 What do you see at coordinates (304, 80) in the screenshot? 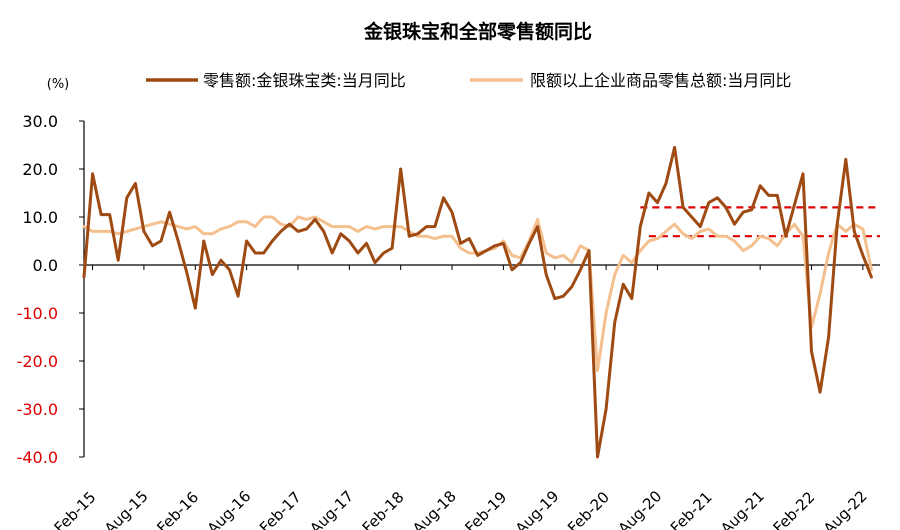
I see `legend-label-series-1: 零售额:金银珠宝类:当月同比` at bounding box center [304, 80].